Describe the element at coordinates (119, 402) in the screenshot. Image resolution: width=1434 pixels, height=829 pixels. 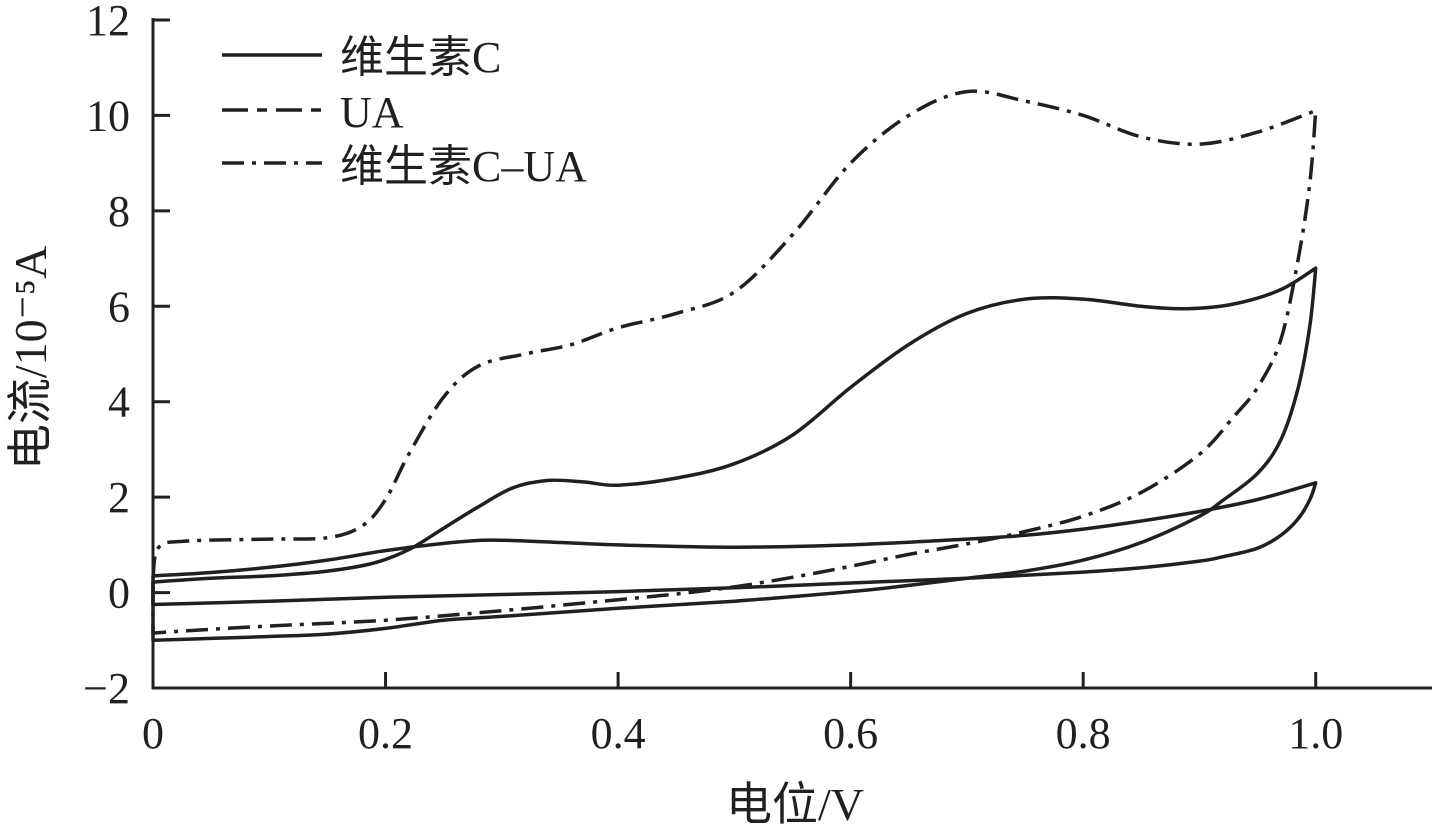
I see `y-tick-label-4: 4` at that location.